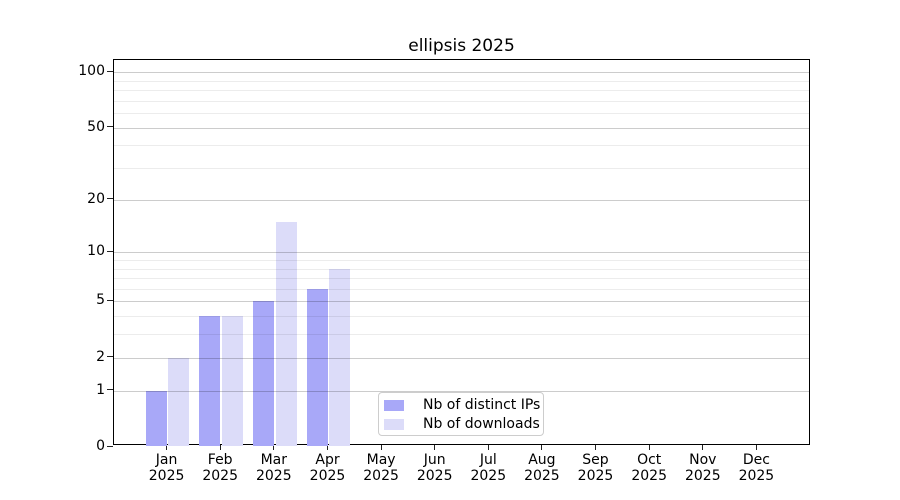  What do you see at coordinates (394, 424) in the screenshot?
I see `legend-swatch-downloads-icon` at bounding box center [394, 424].